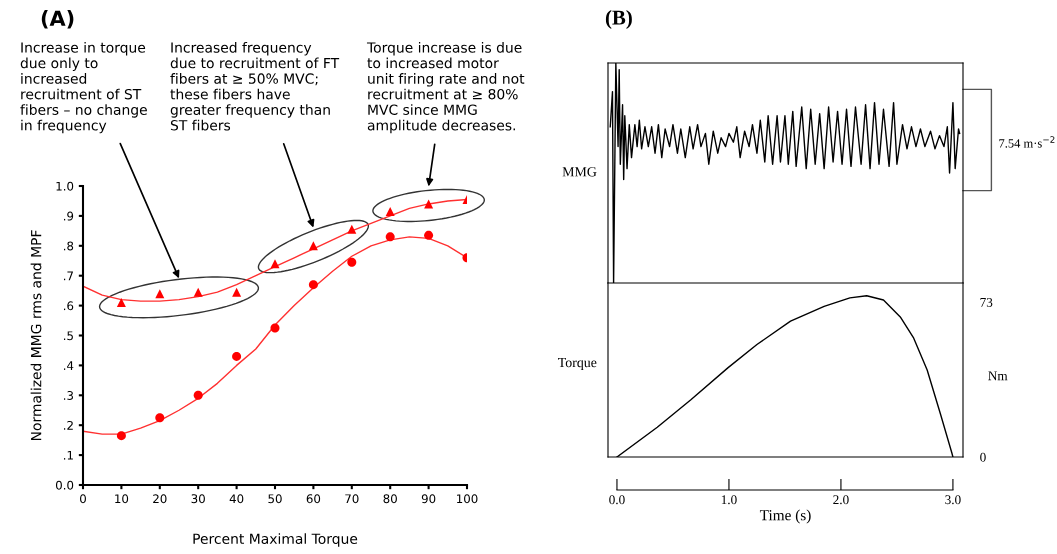  What do you see at coordinates (36, 335) in the screenshot?
I see `y-axis-title: Normalized MMG rms and MPF` at bounding box center [36, 335].